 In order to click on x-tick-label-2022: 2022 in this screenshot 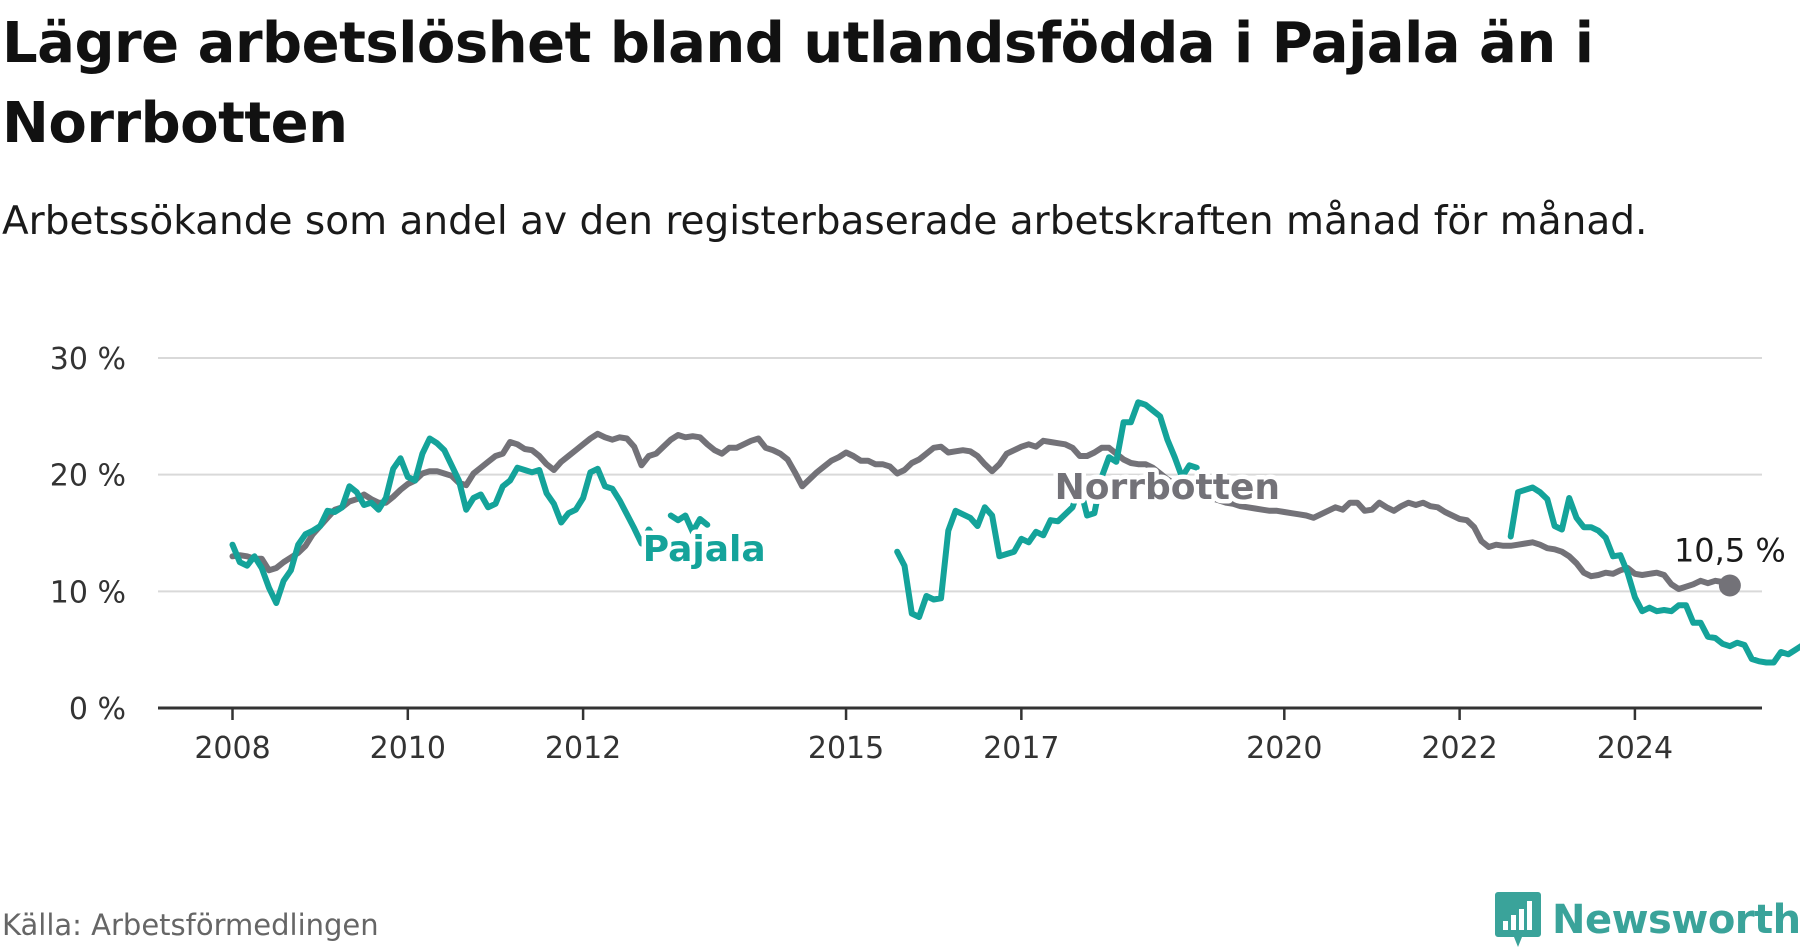, I will do `click(1459, 748)`.